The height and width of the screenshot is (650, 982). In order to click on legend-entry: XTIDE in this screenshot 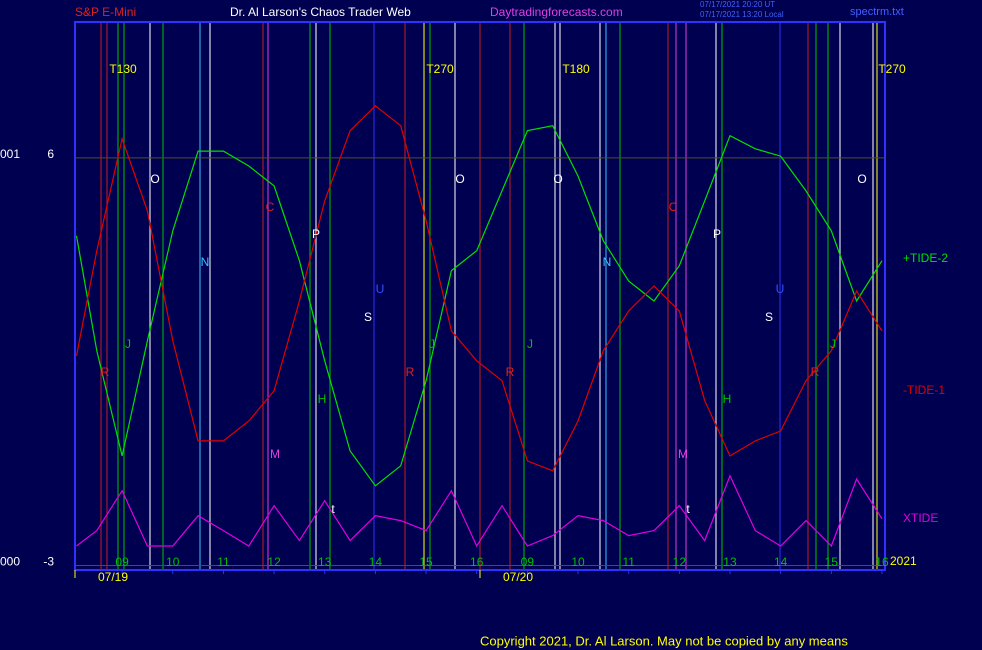, I will do `click(920, 518)`.